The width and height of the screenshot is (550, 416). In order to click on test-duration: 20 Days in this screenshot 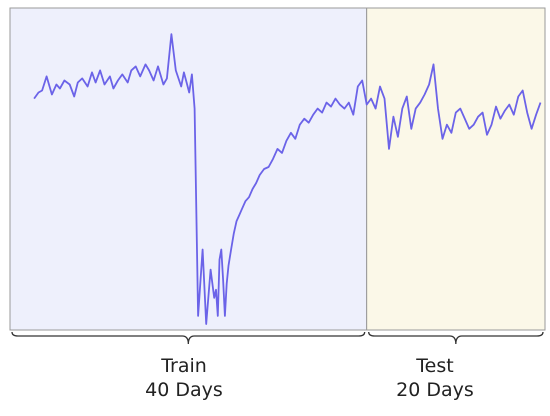, I will do `click(435, 390)`.